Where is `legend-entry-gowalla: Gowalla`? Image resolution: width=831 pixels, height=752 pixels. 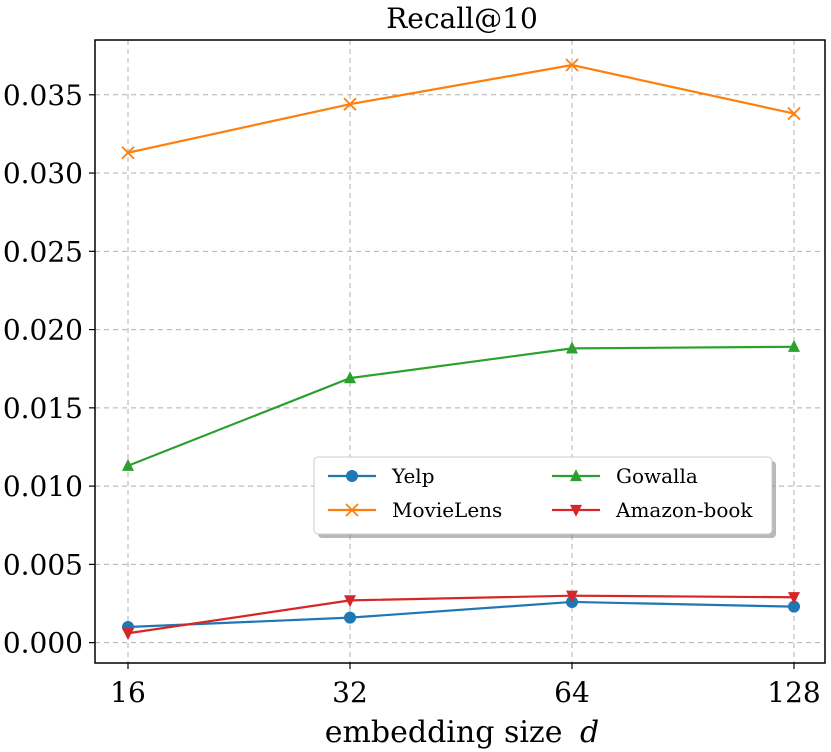 legend-entry-gowalla: Gowalla is located at coordinates (625, 476).